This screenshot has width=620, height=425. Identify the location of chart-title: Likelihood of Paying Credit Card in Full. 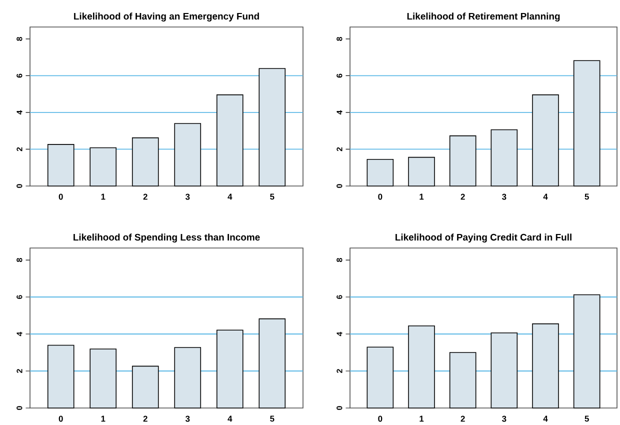
(484, 238).